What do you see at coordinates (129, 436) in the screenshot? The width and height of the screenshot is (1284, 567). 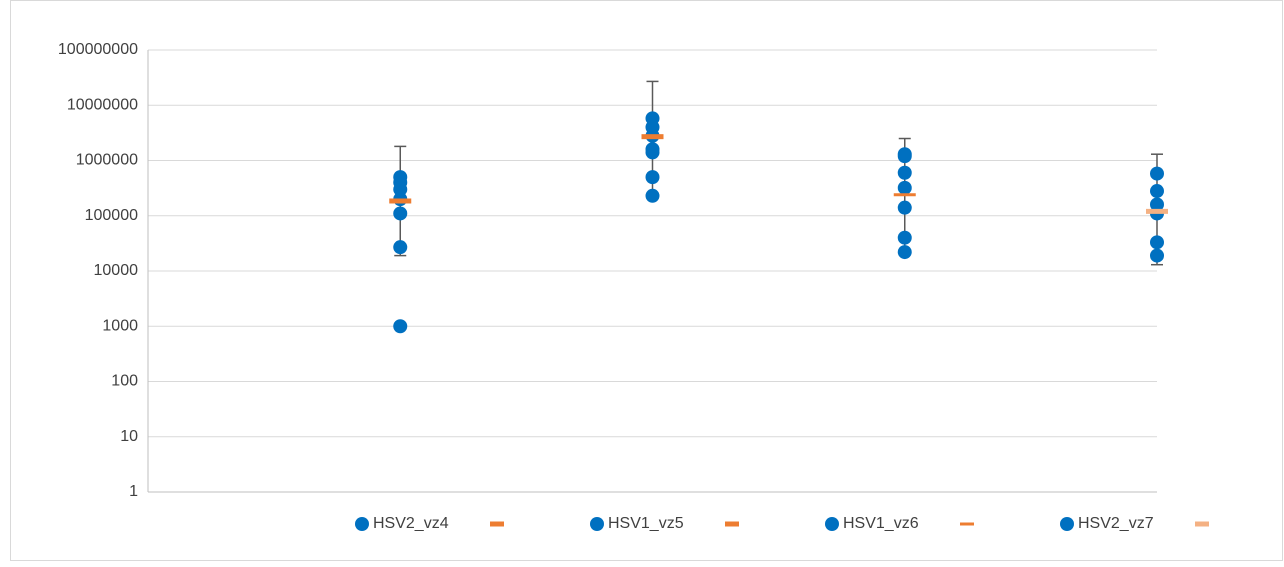 I see `y-tick-label: 10` at bounding box center [129, 436].